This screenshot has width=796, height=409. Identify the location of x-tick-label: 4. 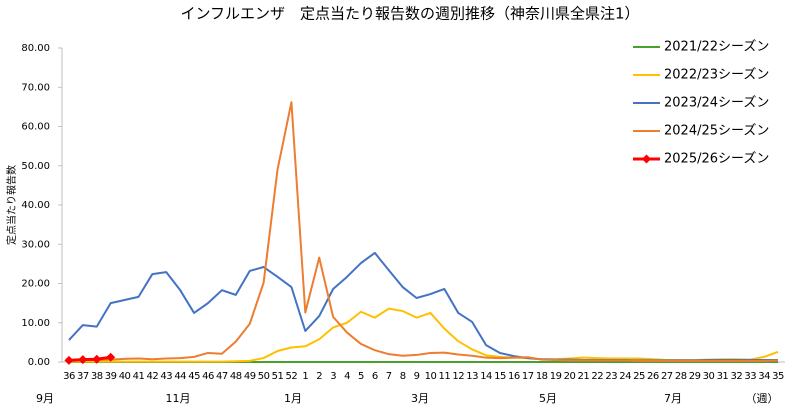
(347, 376).